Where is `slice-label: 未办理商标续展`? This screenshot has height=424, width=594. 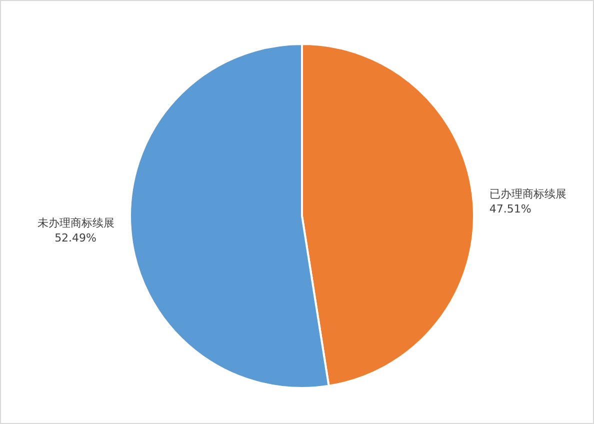 slice-label: 未办理商标续展 is located at coordinates (76, 223).